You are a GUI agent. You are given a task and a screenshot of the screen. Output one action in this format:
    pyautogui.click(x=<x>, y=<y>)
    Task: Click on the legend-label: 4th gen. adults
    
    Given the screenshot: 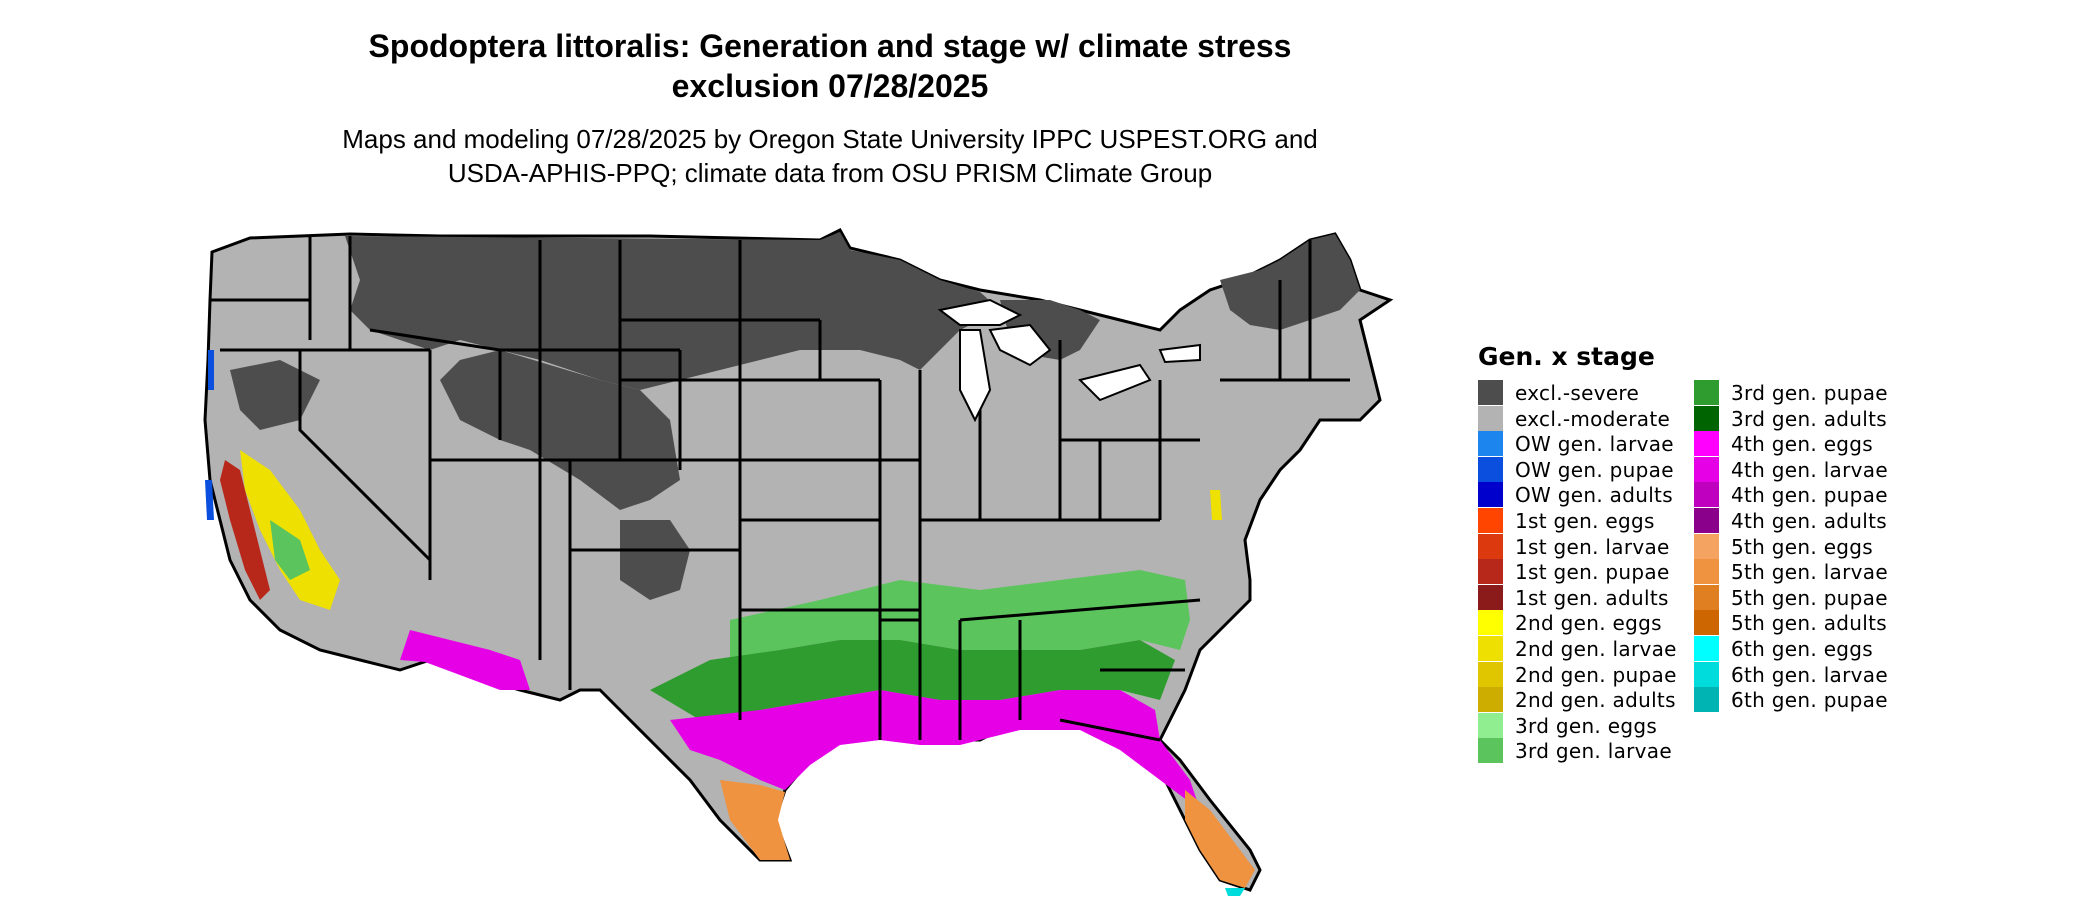 What is the action you would take?
    pyautogui.click(x=1809, y=520)
    